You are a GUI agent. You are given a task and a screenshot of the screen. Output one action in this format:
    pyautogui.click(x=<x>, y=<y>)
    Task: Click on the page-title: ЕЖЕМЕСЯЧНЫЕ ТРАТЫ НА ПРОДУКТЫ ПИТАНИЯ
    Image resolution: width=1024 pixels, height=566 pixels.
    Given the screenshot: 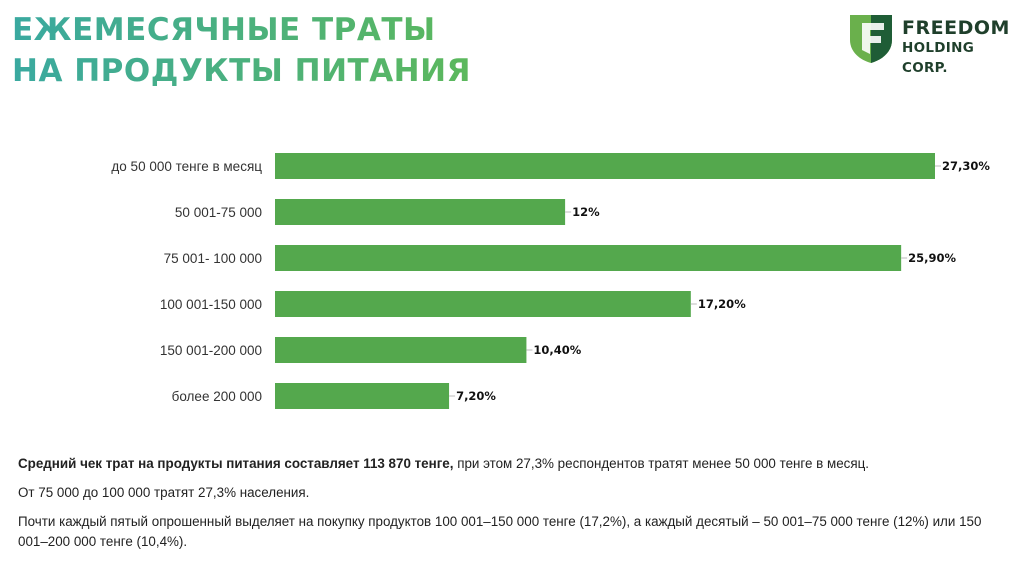 What is the action you would take?
    pyautogui.click(x=241, y=51)
    